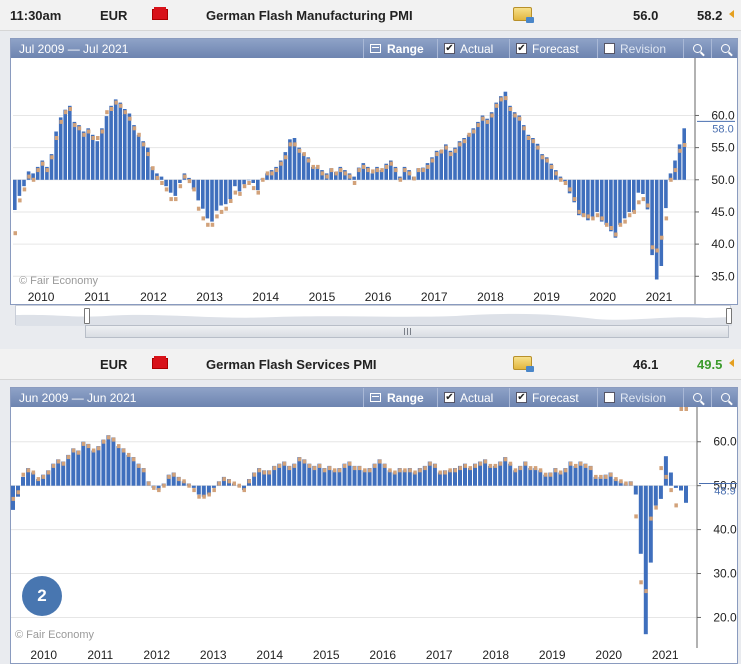 The height and width of the screenshot is (664, 741). Describe the element at coordinates (552, 655) in the screenshot. I see `x-tick-label: 2019` at that location.